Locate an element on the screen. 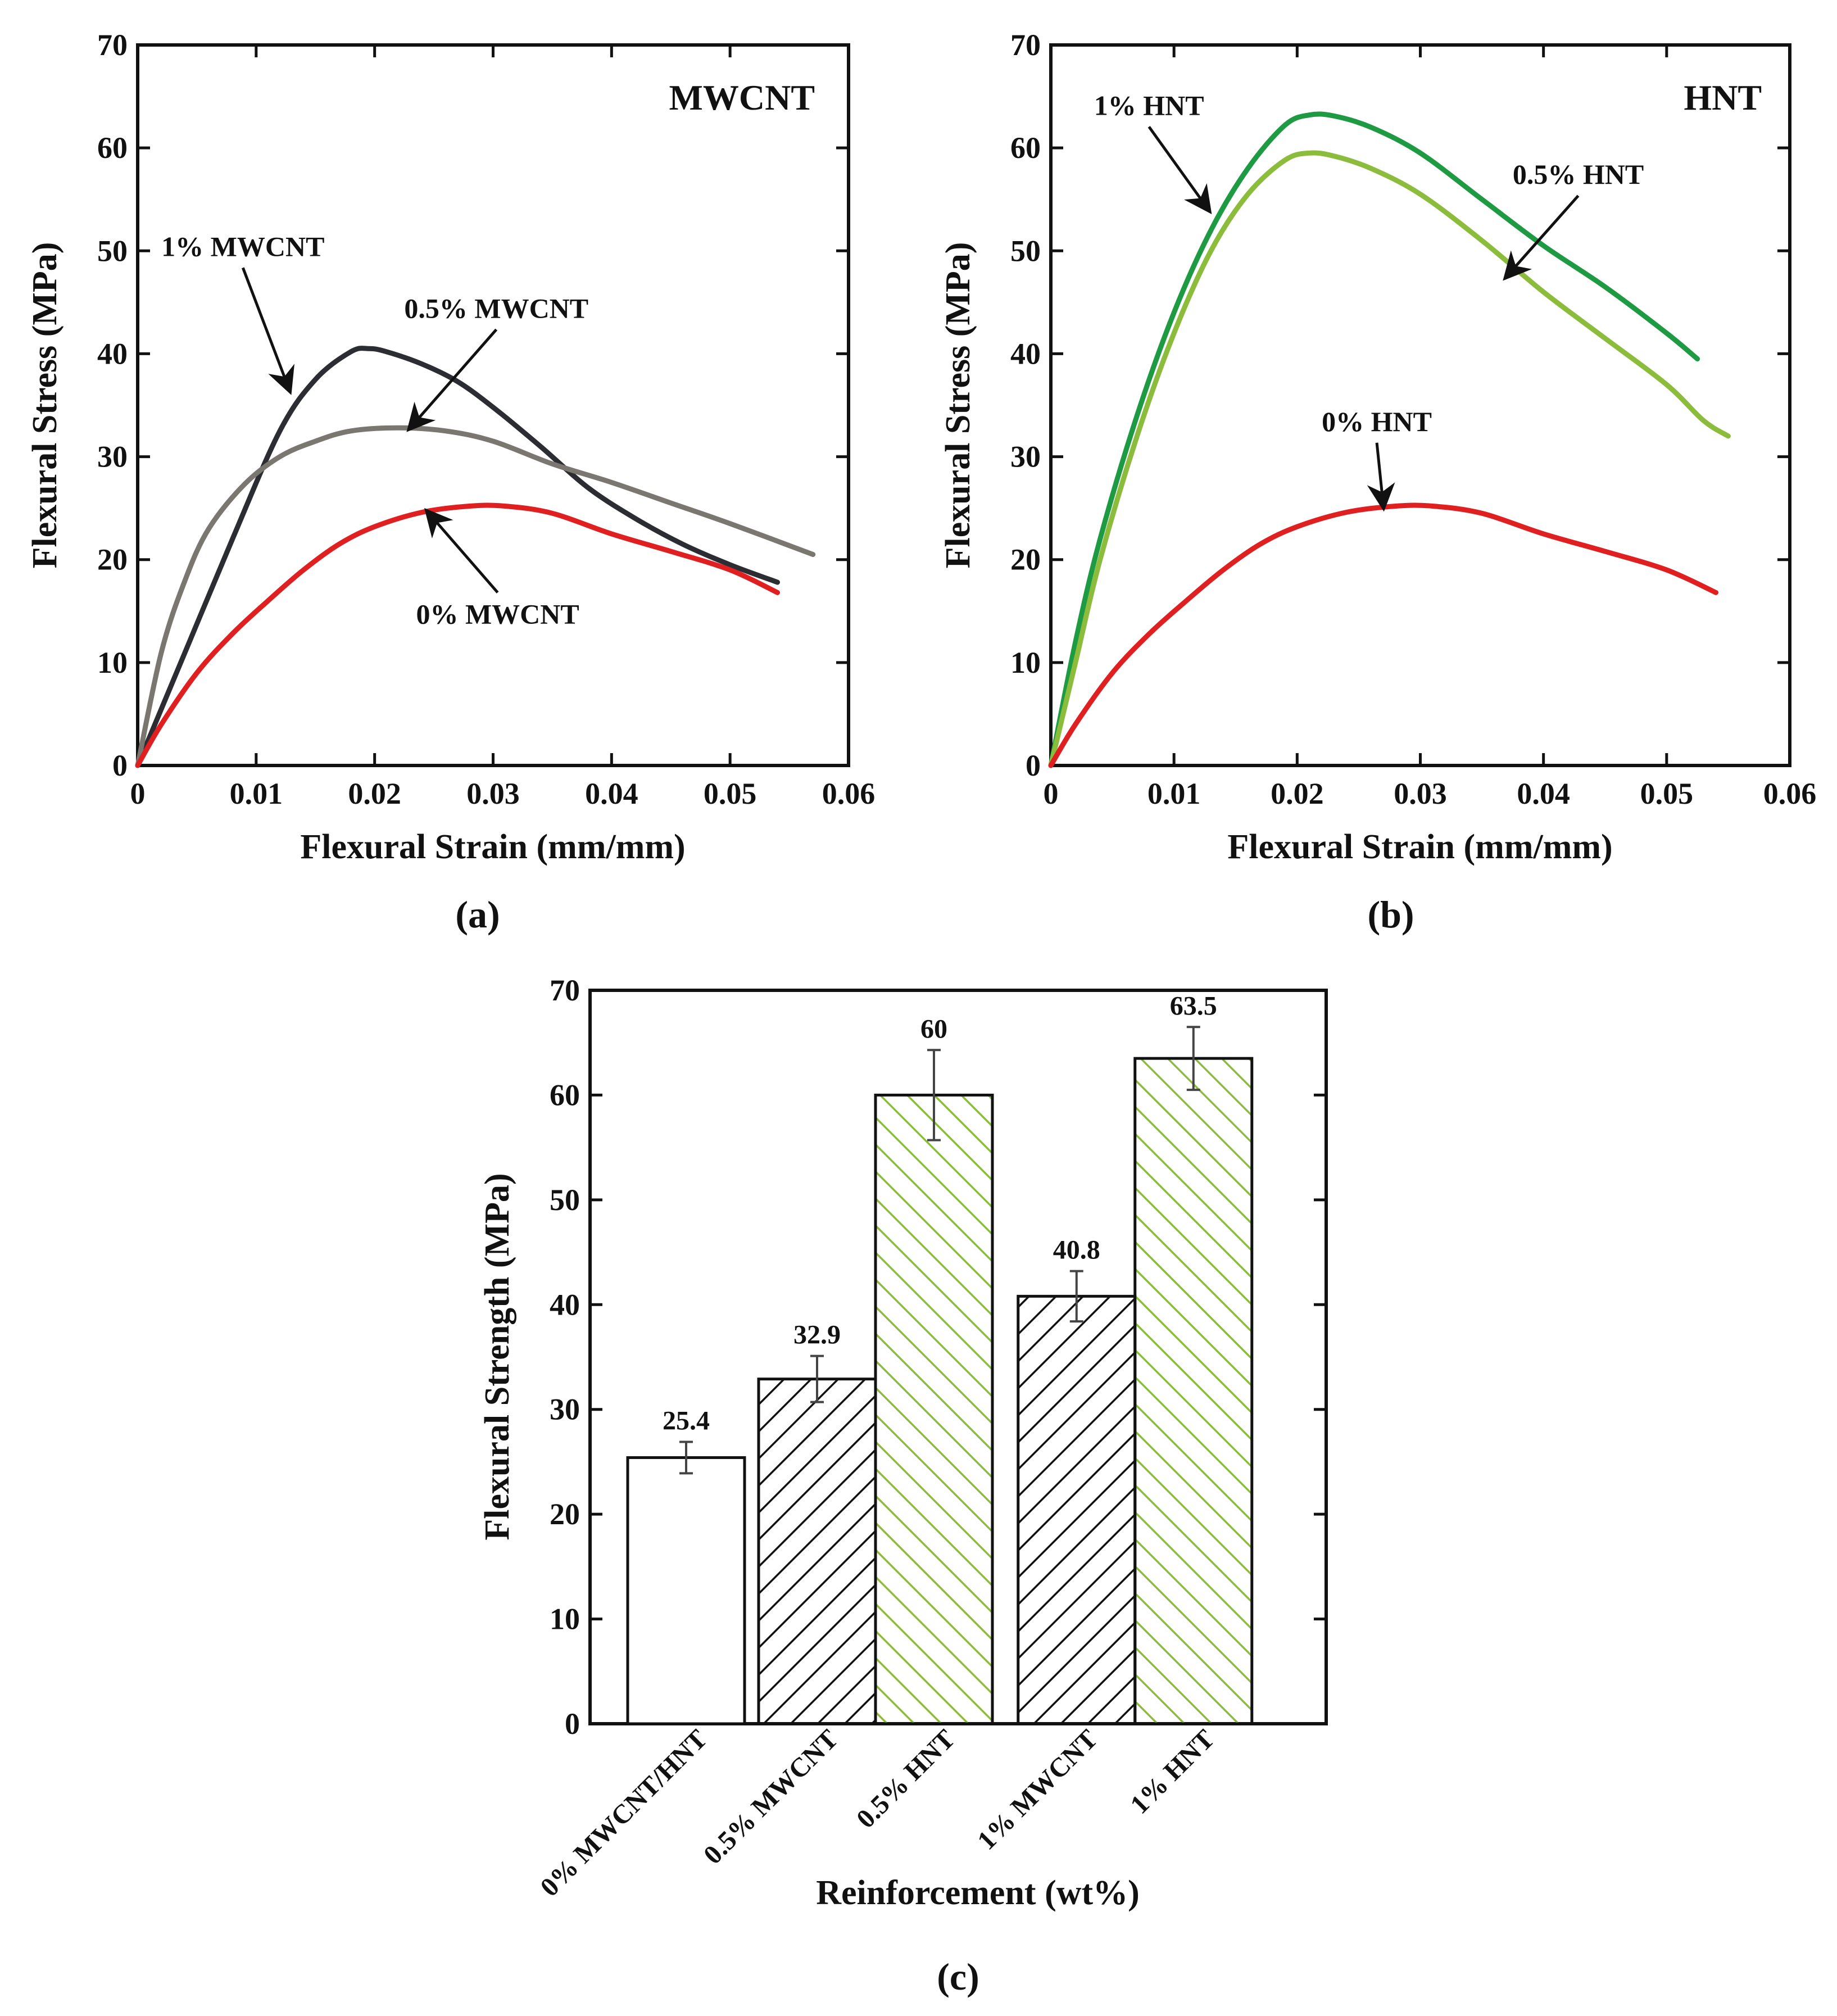 Image resolution: width=1837 pixels, height=2016 pixels. series-line-1-hnt is located at coordinates (1374, 439).